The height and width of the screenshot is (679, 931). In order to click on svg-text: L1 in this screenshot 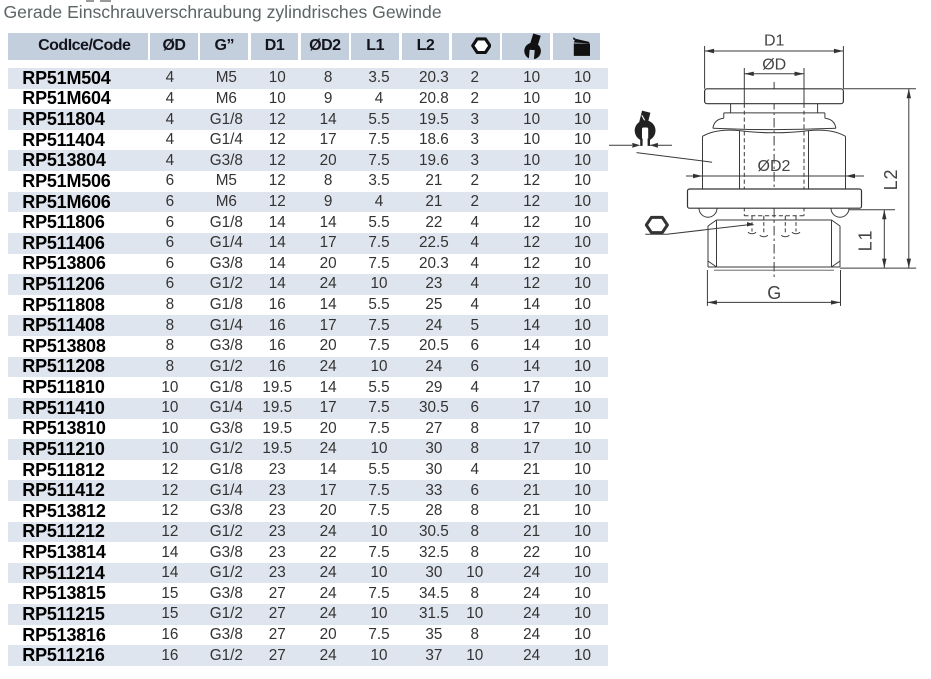, I will do `click(866, 241)`.